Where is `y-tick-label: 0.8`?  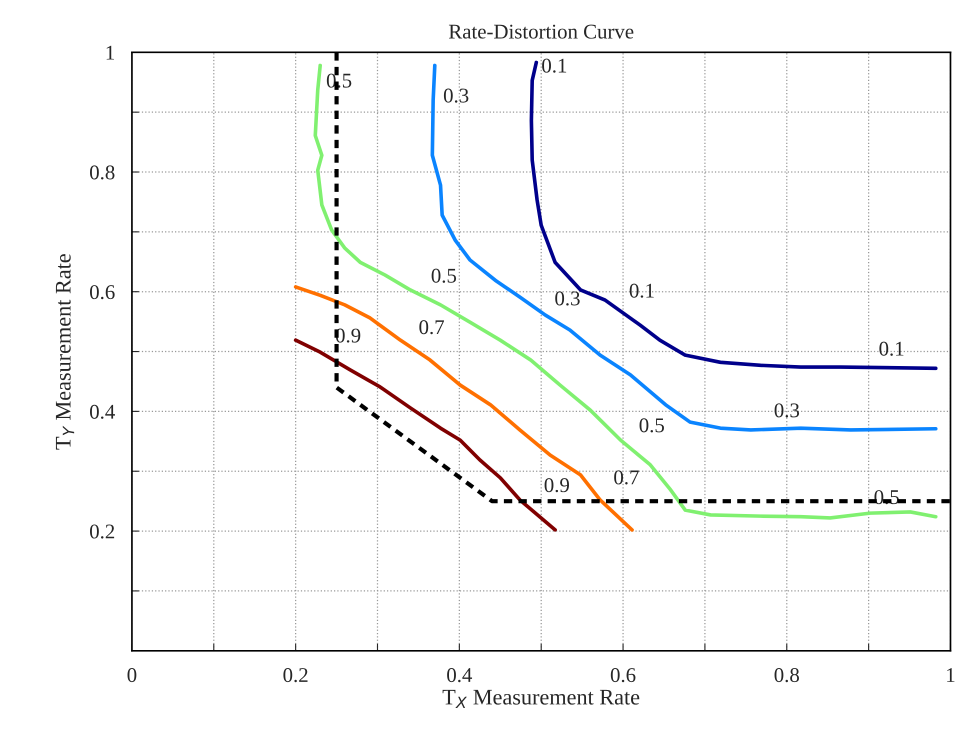
y-tick-label: 0.8 is located at coordinates (102, 172).